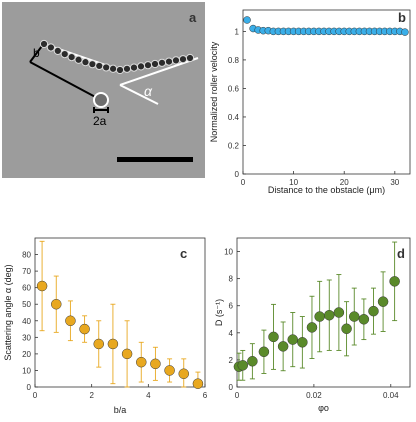 The image size is (416, 422). I want to click on plot-frame, so click(120, 312).